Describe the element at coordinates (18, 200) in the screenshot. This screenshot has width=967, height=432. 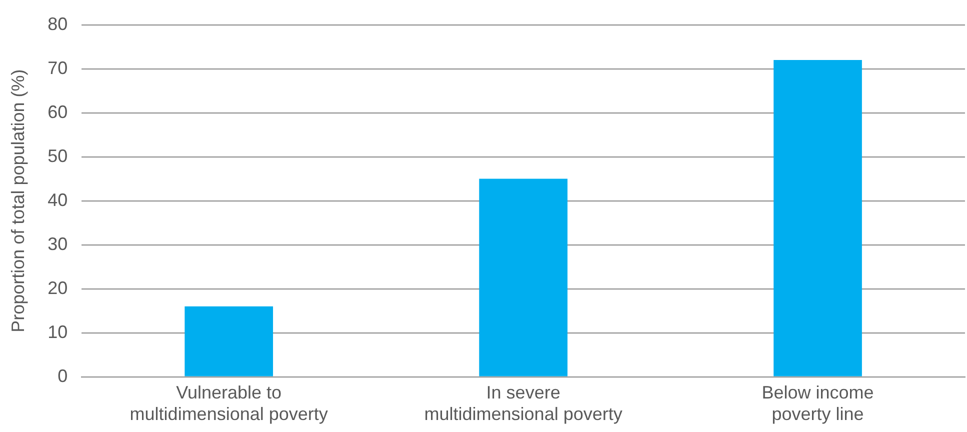
I see `y-axis-title: Proportion of total population (%)` at that location.